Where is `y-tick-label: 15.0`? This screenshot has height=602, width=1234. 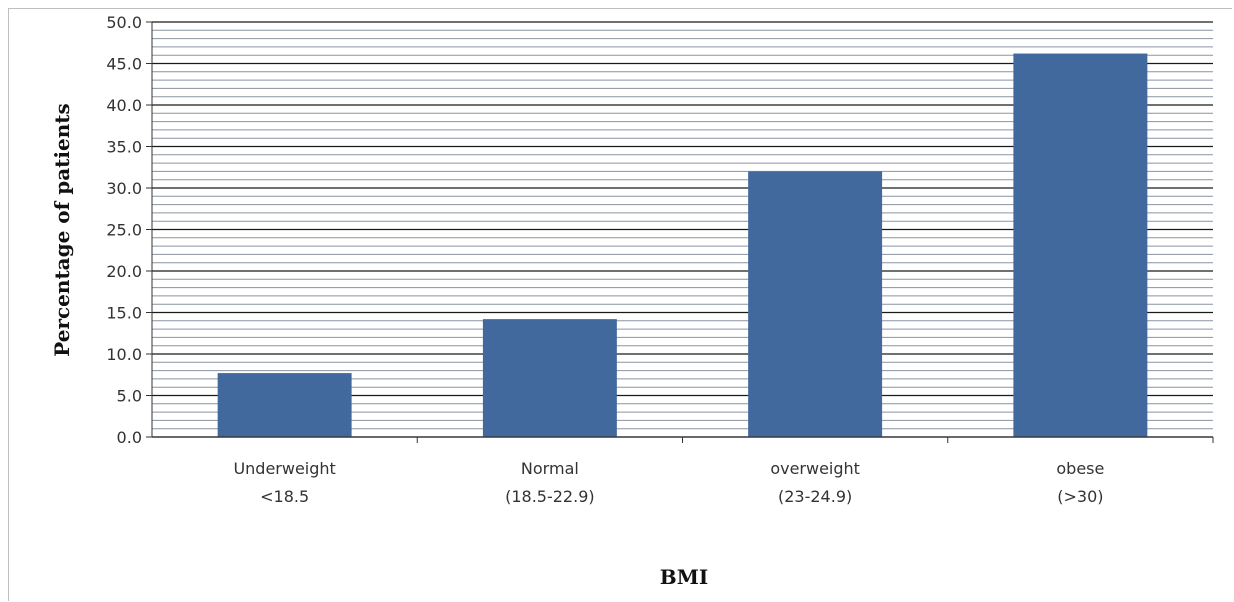 y-tick-label: 15.0 is located at coordinates (124, 313).